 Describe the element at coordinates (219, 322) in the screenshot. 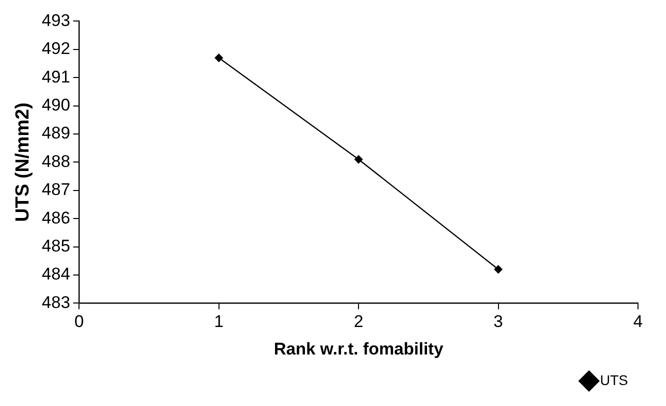

I see `x-tick-label: 1` at that location.